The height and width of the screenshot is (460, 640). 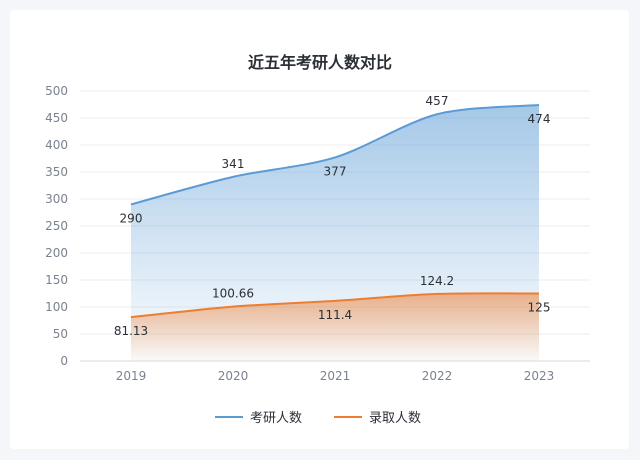 I want to click on x-tick-label: 2021, so click(x=335, y=376).